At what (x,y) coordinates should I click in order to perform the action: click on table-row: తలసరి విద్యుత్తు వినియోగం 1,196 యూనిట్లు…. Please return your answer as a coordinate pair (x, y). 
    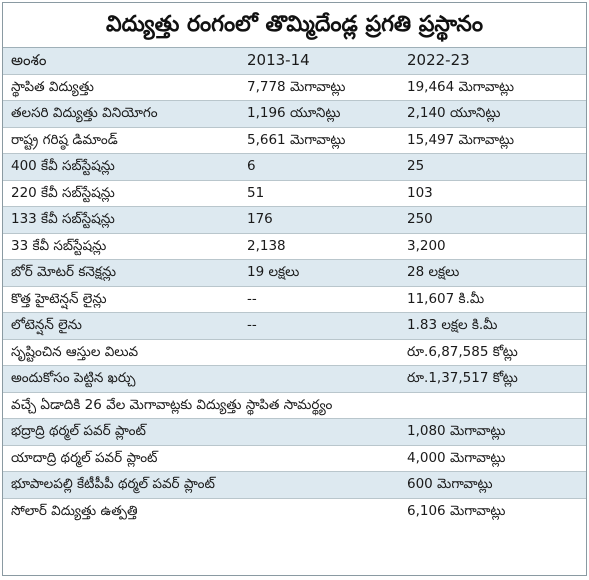
    Looking at the image, I should click on (294, 114).